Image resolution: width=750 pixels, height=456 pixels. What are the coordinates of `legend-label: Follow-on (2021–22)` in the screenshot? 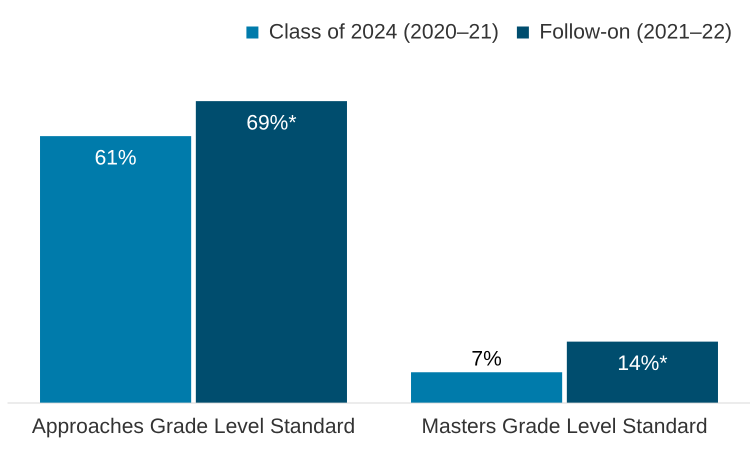 It's located at (635, 32).